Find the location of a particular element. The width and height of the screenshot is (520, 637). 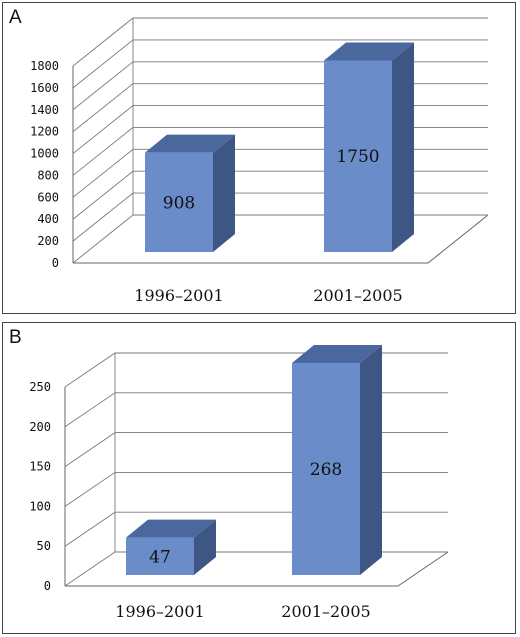

chart-b-bar-value-label: 268 is located at coordinates (326, 470).